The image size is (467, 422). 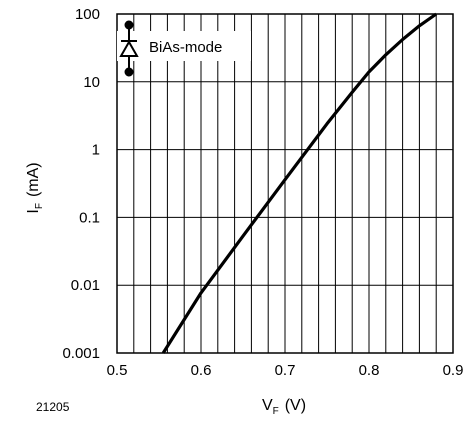 What do you see at coordinates (276, 411) in the screenshot?
I see `x-axis-label-sub: F` at bounding box center [276, 411].